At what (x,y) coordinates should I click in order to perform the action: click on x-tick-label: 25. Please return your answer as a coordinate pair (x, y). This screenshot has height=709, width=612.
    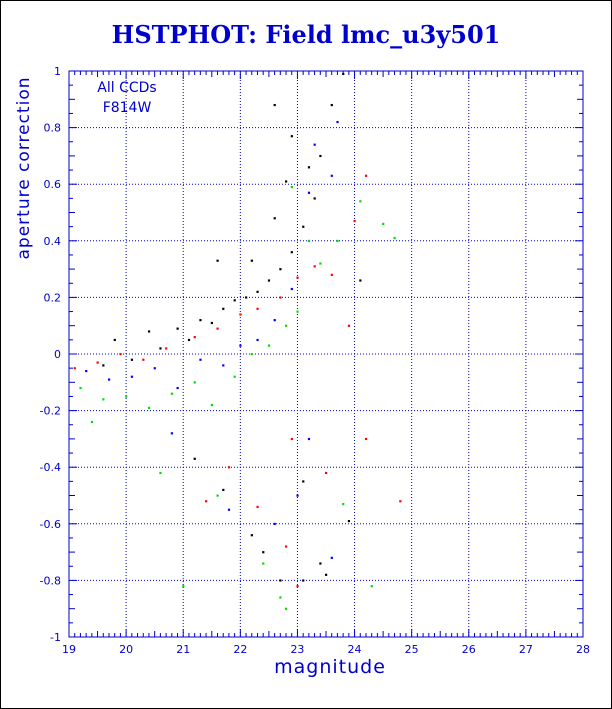
    Looking at the image, I should click on (412, 649).